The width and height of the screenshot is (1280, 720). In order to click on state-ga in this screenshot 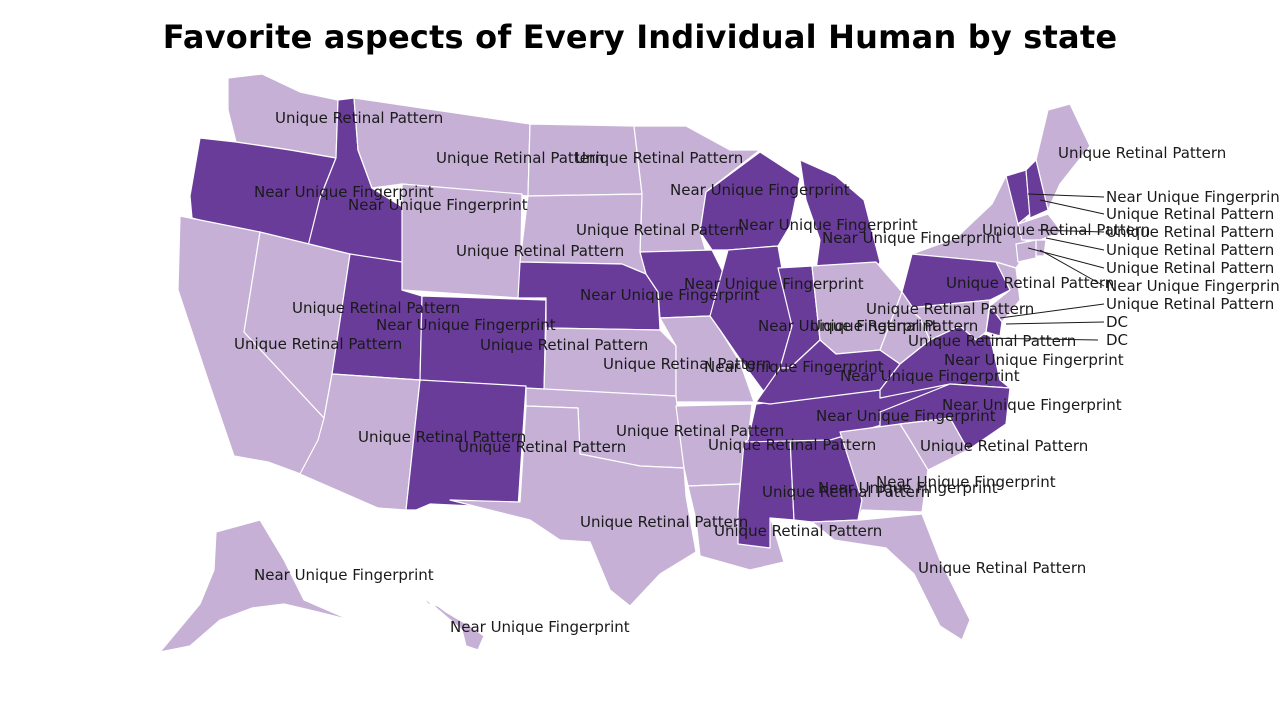, I will do `click(884, 472)`.